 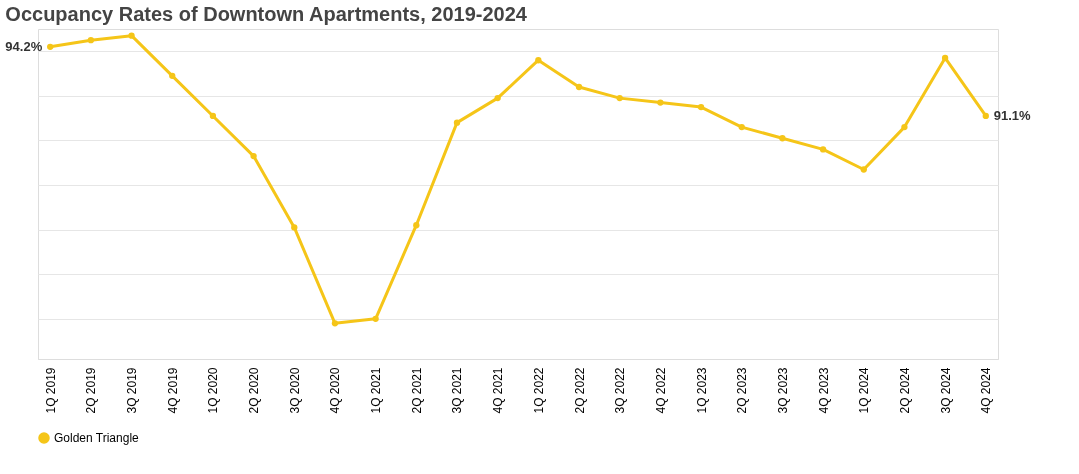 What do you see at coordinates (782, 390) in the screenshot?
I see `x-tick-label: 3Q 2023` at bounding box center [782, 390].